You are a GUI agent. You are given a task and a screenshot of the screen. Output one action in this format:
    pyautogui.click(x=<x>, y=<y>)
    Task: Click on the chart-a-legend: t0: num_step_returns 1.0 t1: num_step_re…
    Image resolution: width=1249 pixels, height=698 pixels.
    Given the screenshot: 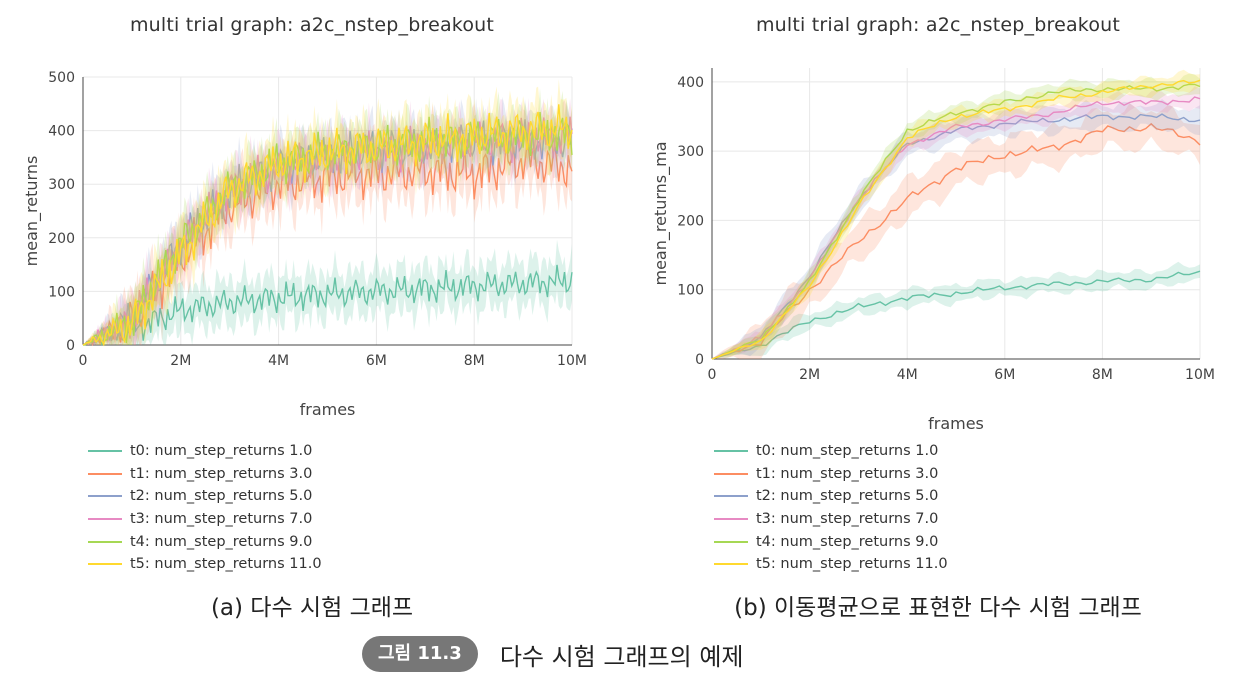 What is the action you would take?
    pyautogui.click(x=205, y=508)
    